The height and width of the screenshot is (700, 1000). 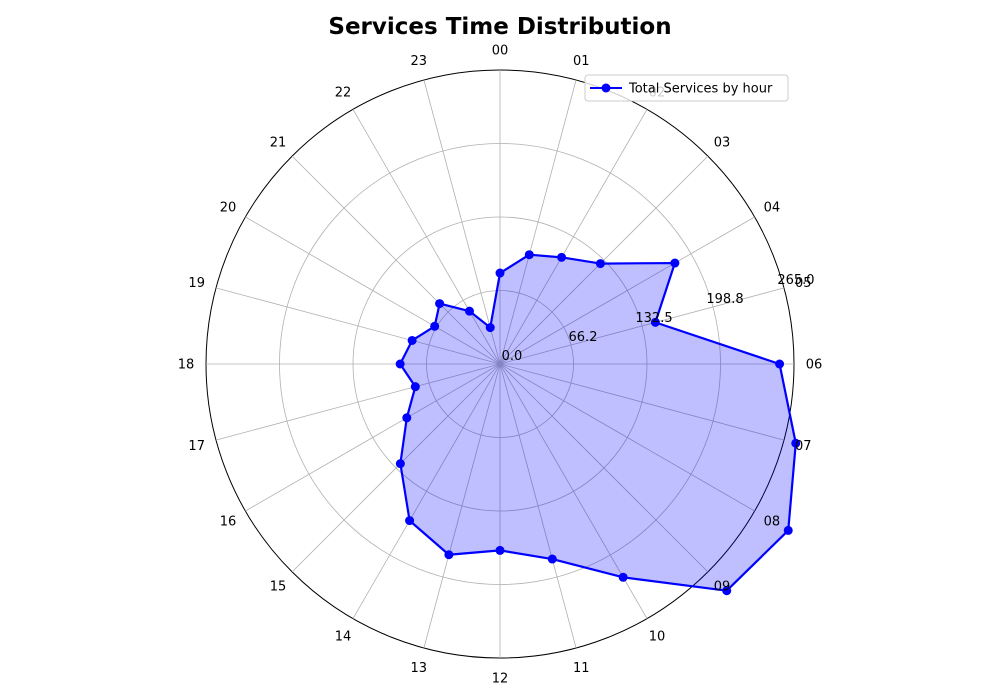 What do you see at coordinates (278, 587) in the screenshot?
I see `hour-label: 15` at bounding box center [278, 587].